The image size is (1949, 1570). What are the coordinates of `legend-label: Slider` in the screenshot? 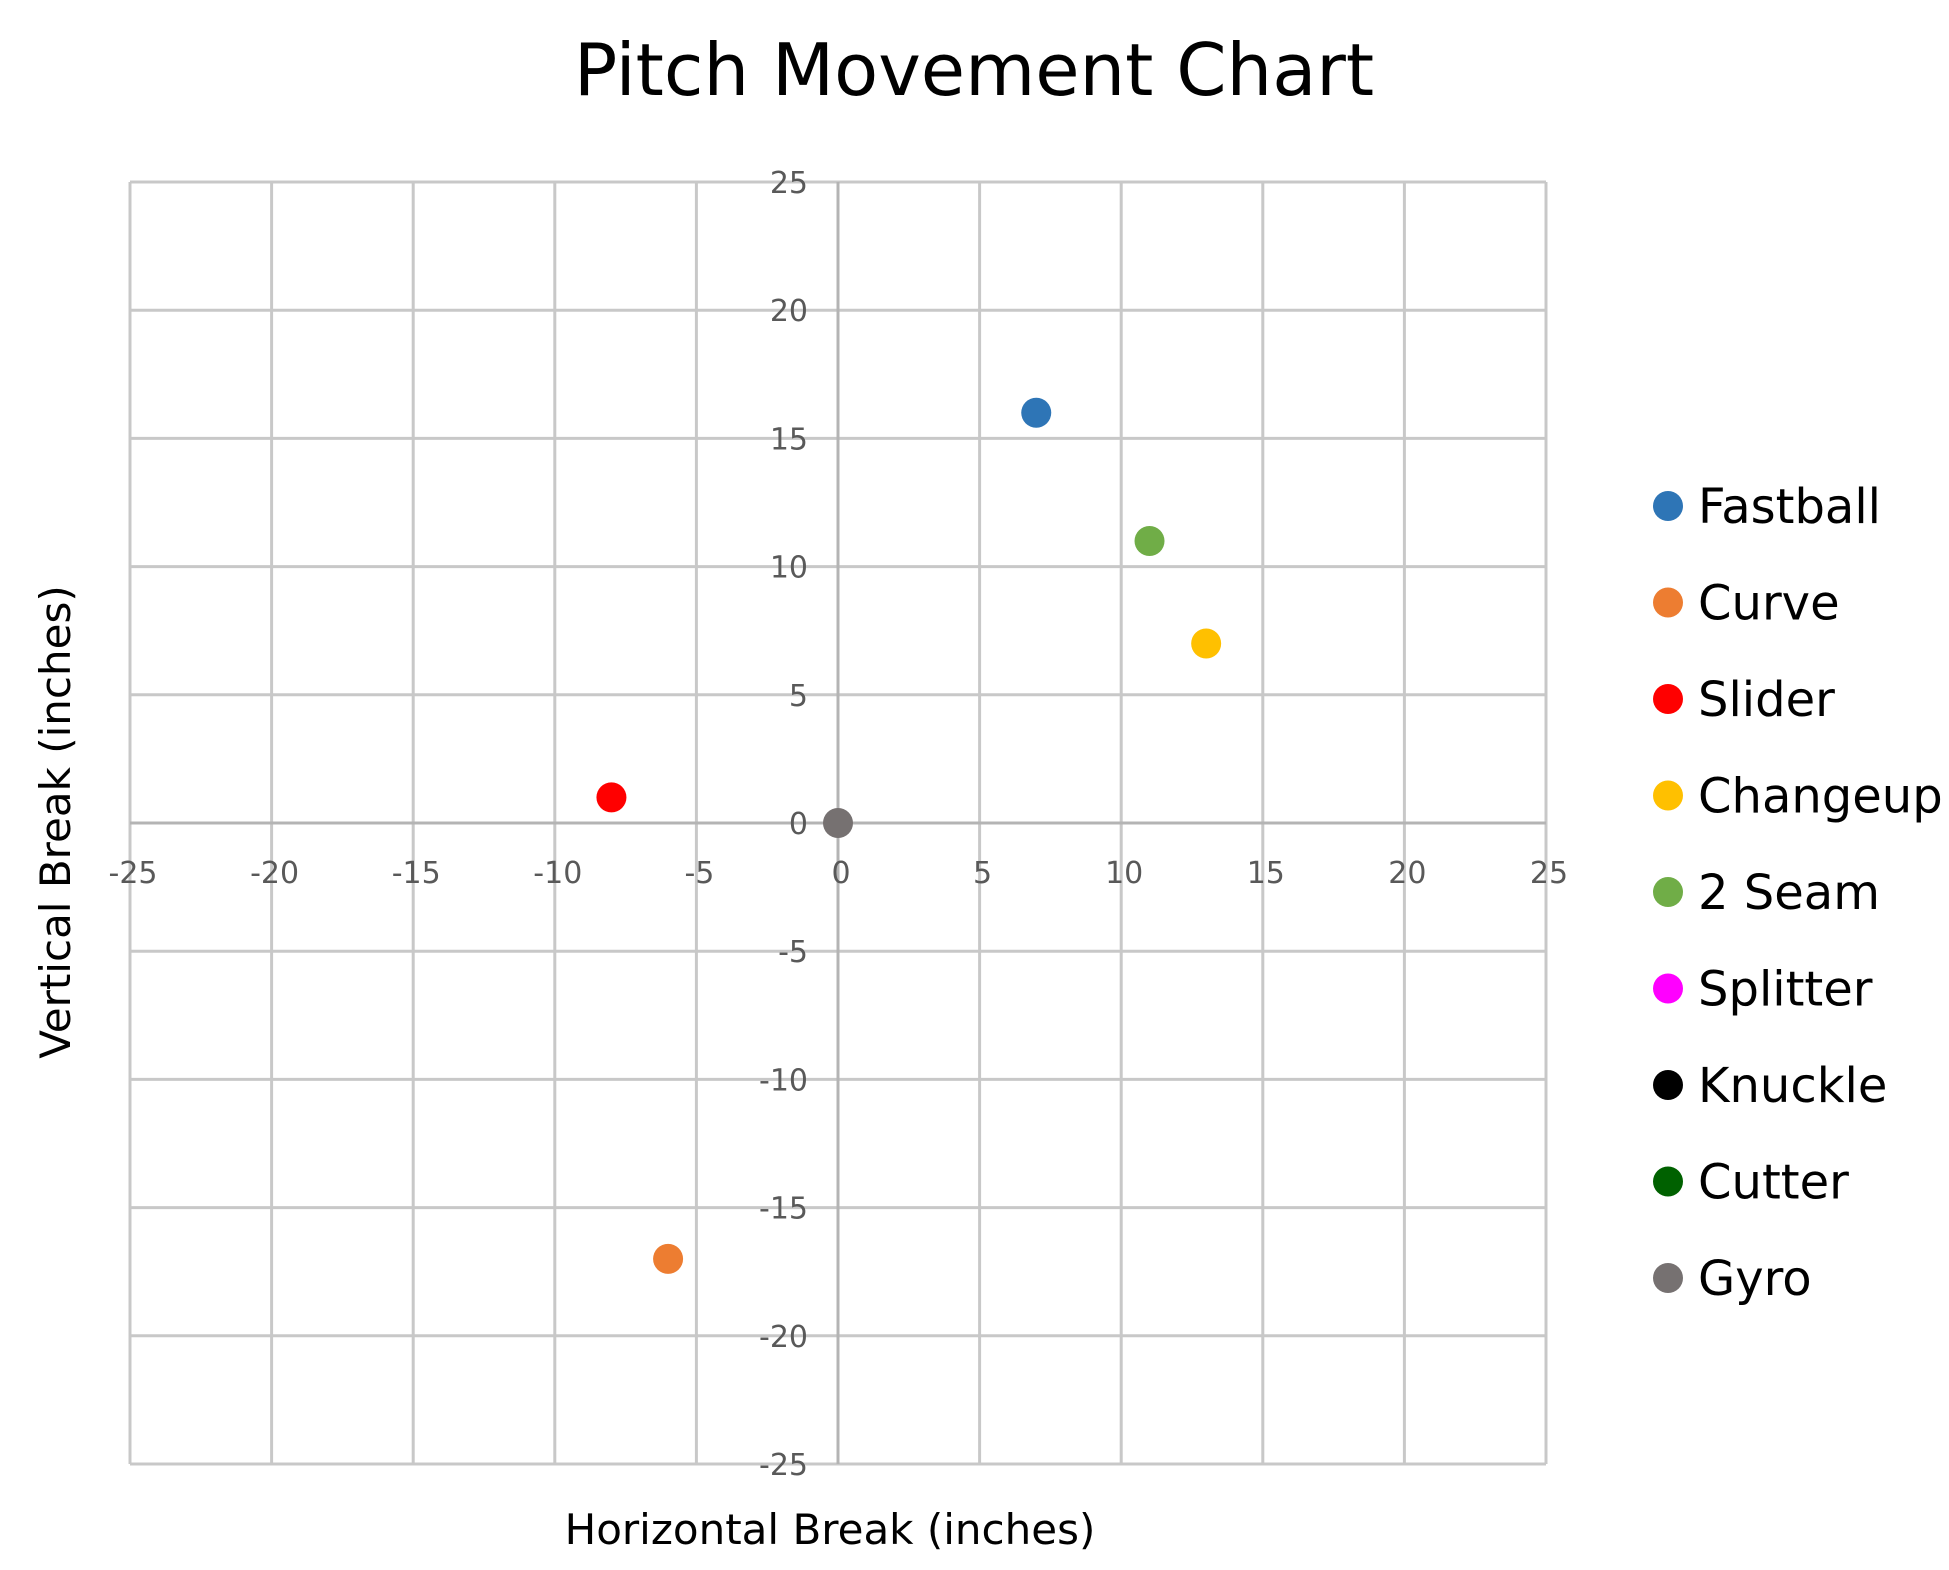 It's located at (1766, 700).